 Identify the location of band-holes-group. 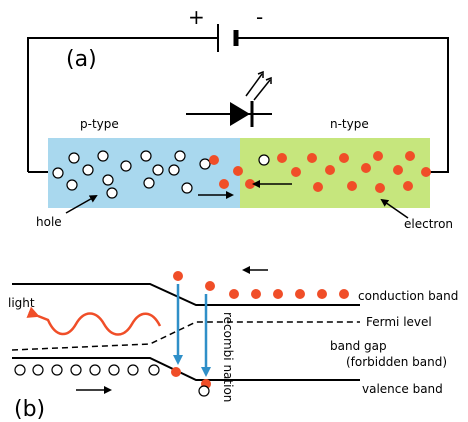
(112, 380).